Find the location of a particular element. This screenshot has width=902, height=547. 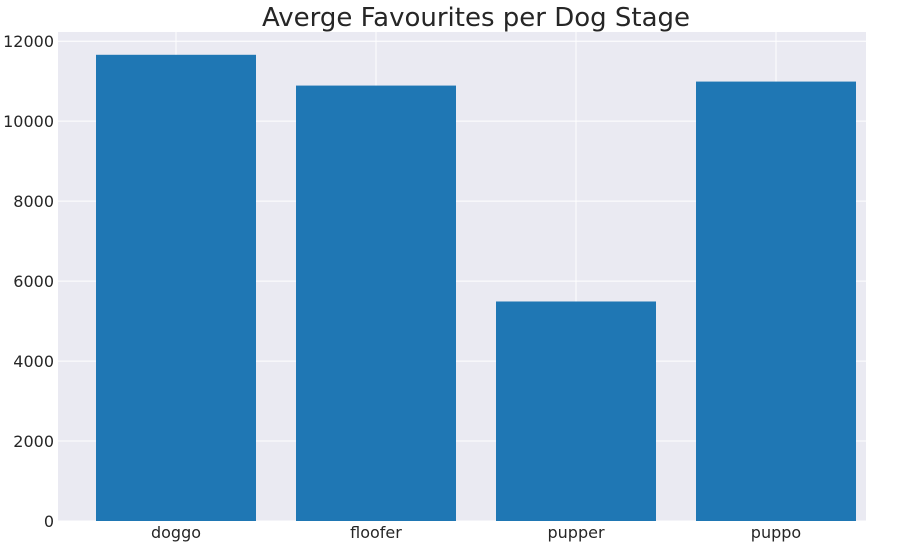

x-axis-tick-labels: doggo floofer pupper puppo is located at coordinates (476, 532).